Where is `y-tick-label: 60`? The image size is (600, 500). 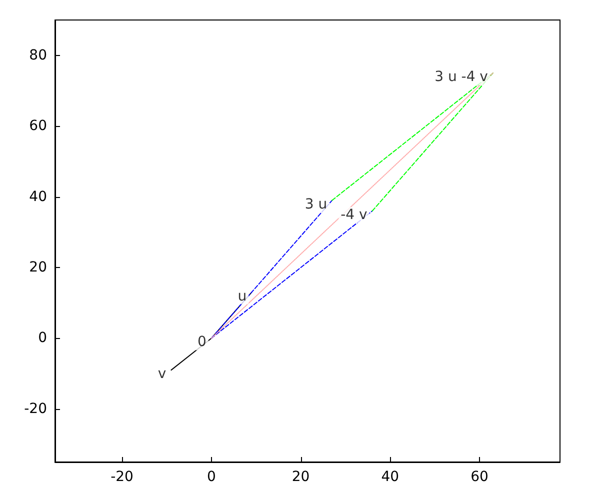
y-tick-label: 60 is located at coordinates (38, 126).